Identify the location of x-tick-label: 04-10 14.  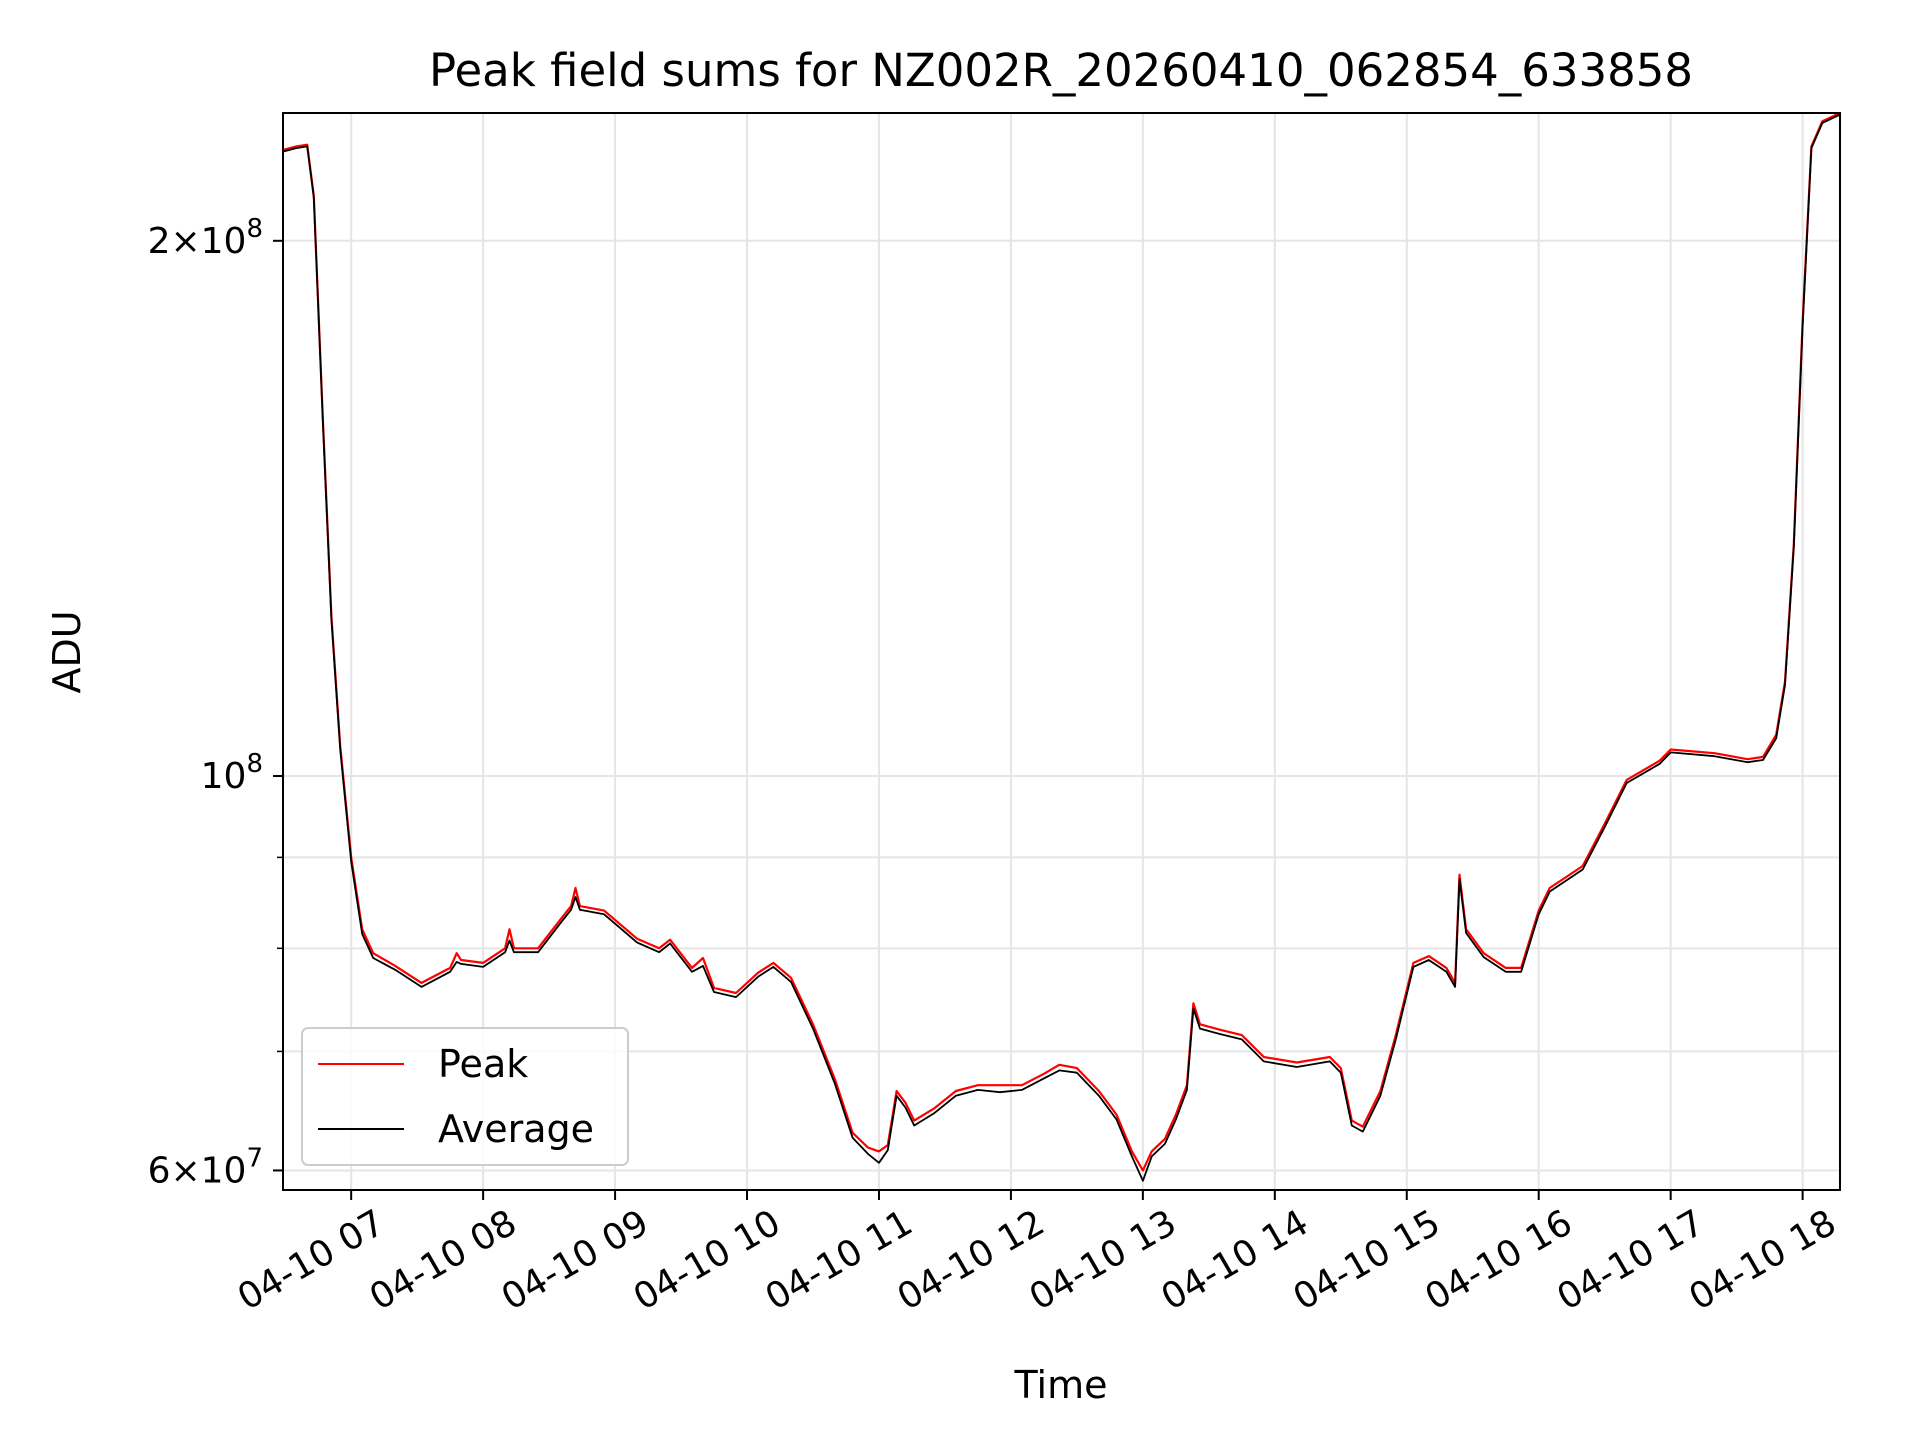
(1235, 1260).